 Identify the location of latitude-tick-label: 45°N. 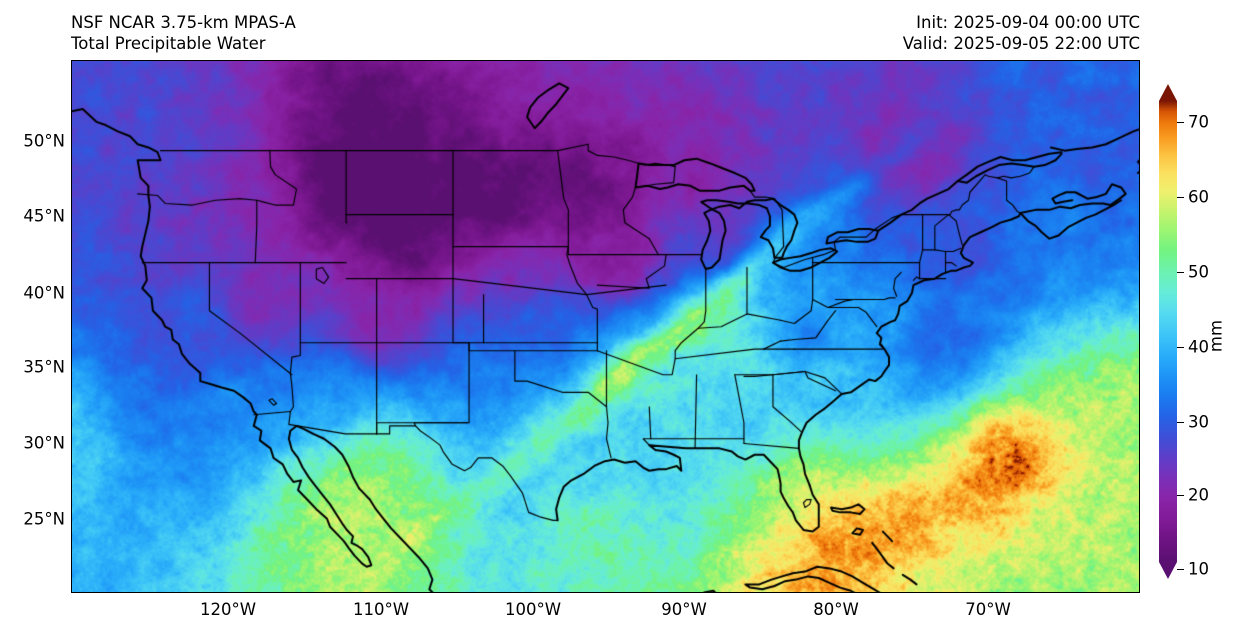
(44, 216).